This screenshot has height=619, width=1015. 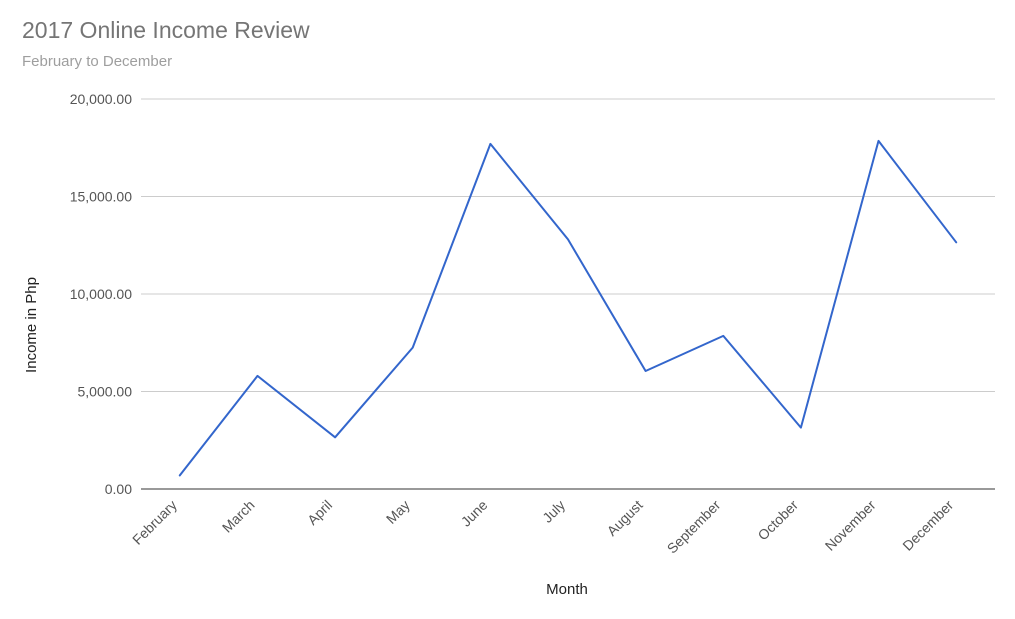 What do you see at coordinates (777, 520) in the screenshot?
I see `x-tick-label: October` at bounding box center [777, 520].